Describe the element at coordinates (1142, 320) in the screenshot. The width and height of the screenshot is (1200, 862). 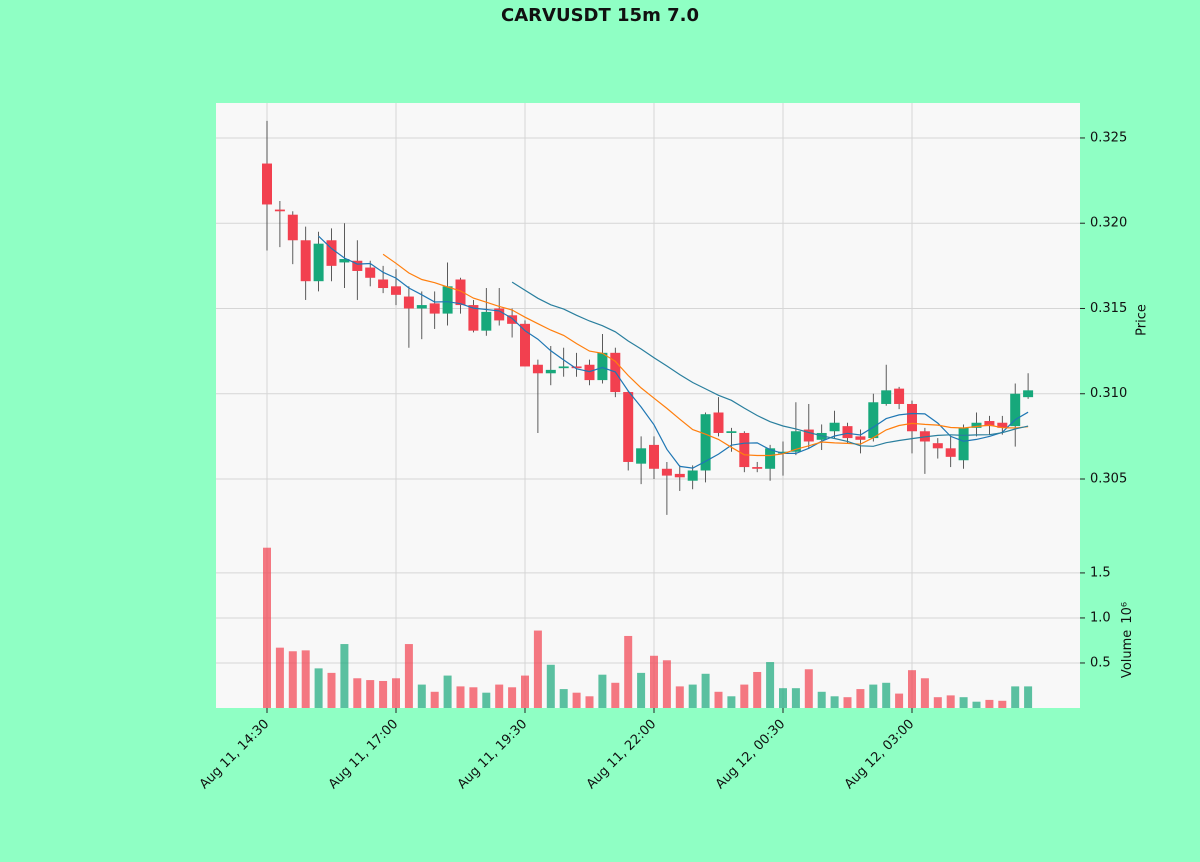
I see `y-axis-label: Price` at that location.